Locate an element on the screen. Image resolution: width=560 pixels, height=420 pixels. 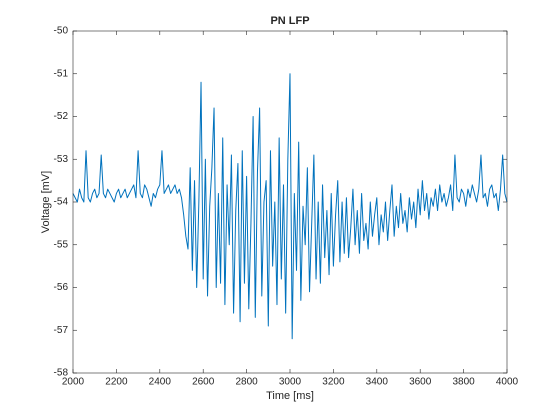
y-tick-label: -55 is located at coordinates (61, 244).